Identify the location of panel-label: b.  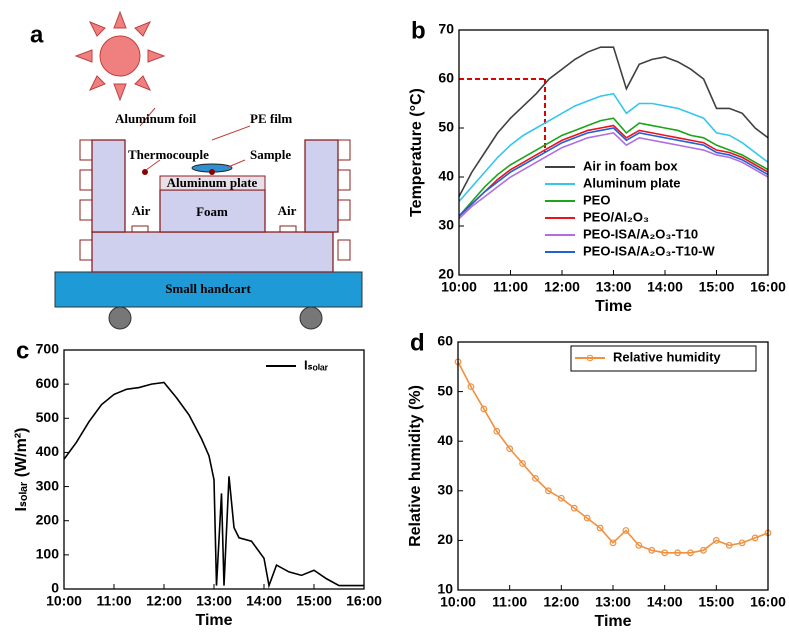
(418, 30).